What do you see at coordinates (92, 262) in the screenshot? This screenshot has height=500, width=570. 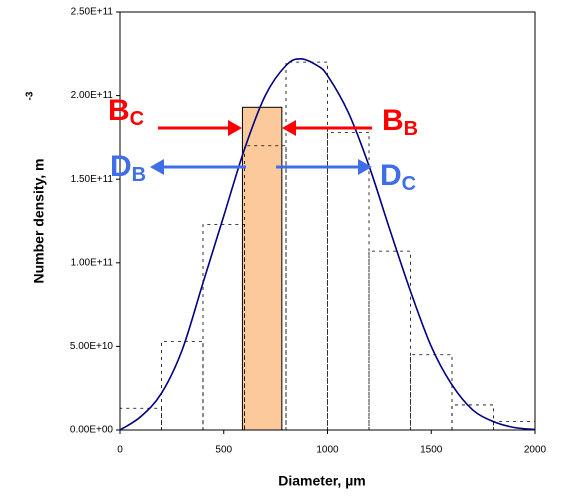 I see `y-tick-label: 1.00E+11` at bounding box center [92, 262].